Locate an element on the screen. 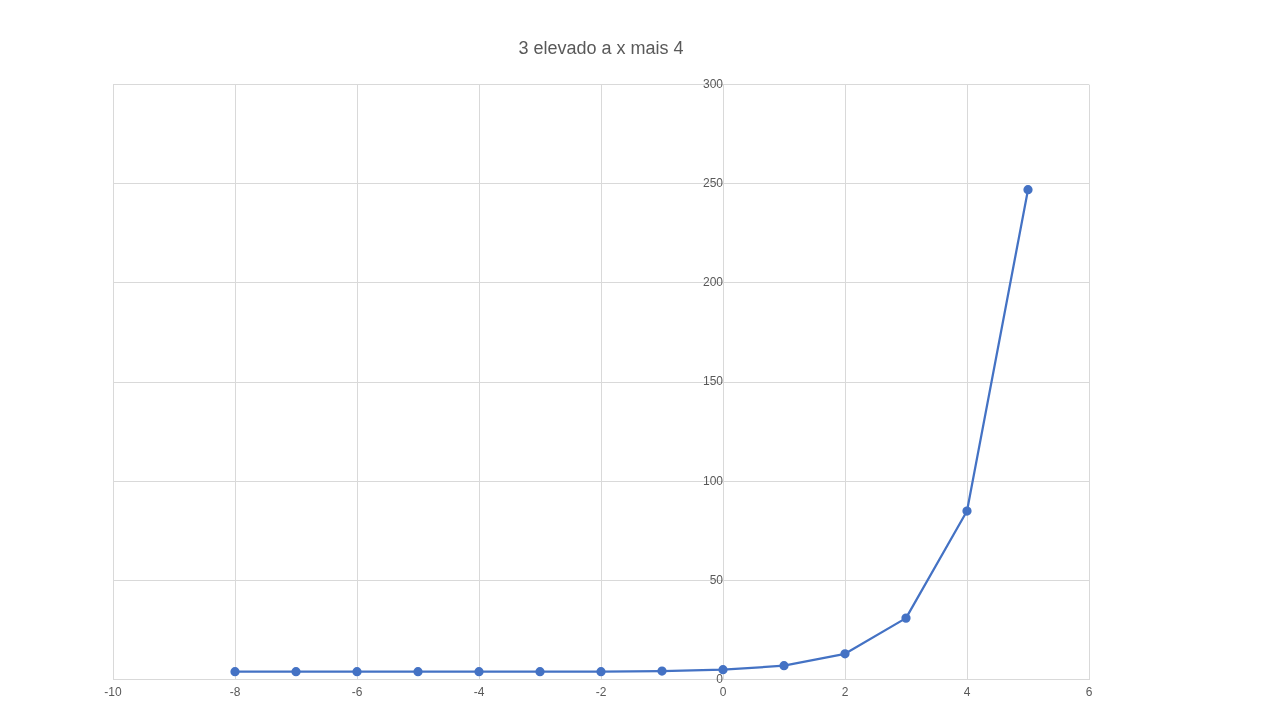 The width and height of the screenshot is (1280, 720). x-tick-label: 4 is located at coordinates (967, 692).